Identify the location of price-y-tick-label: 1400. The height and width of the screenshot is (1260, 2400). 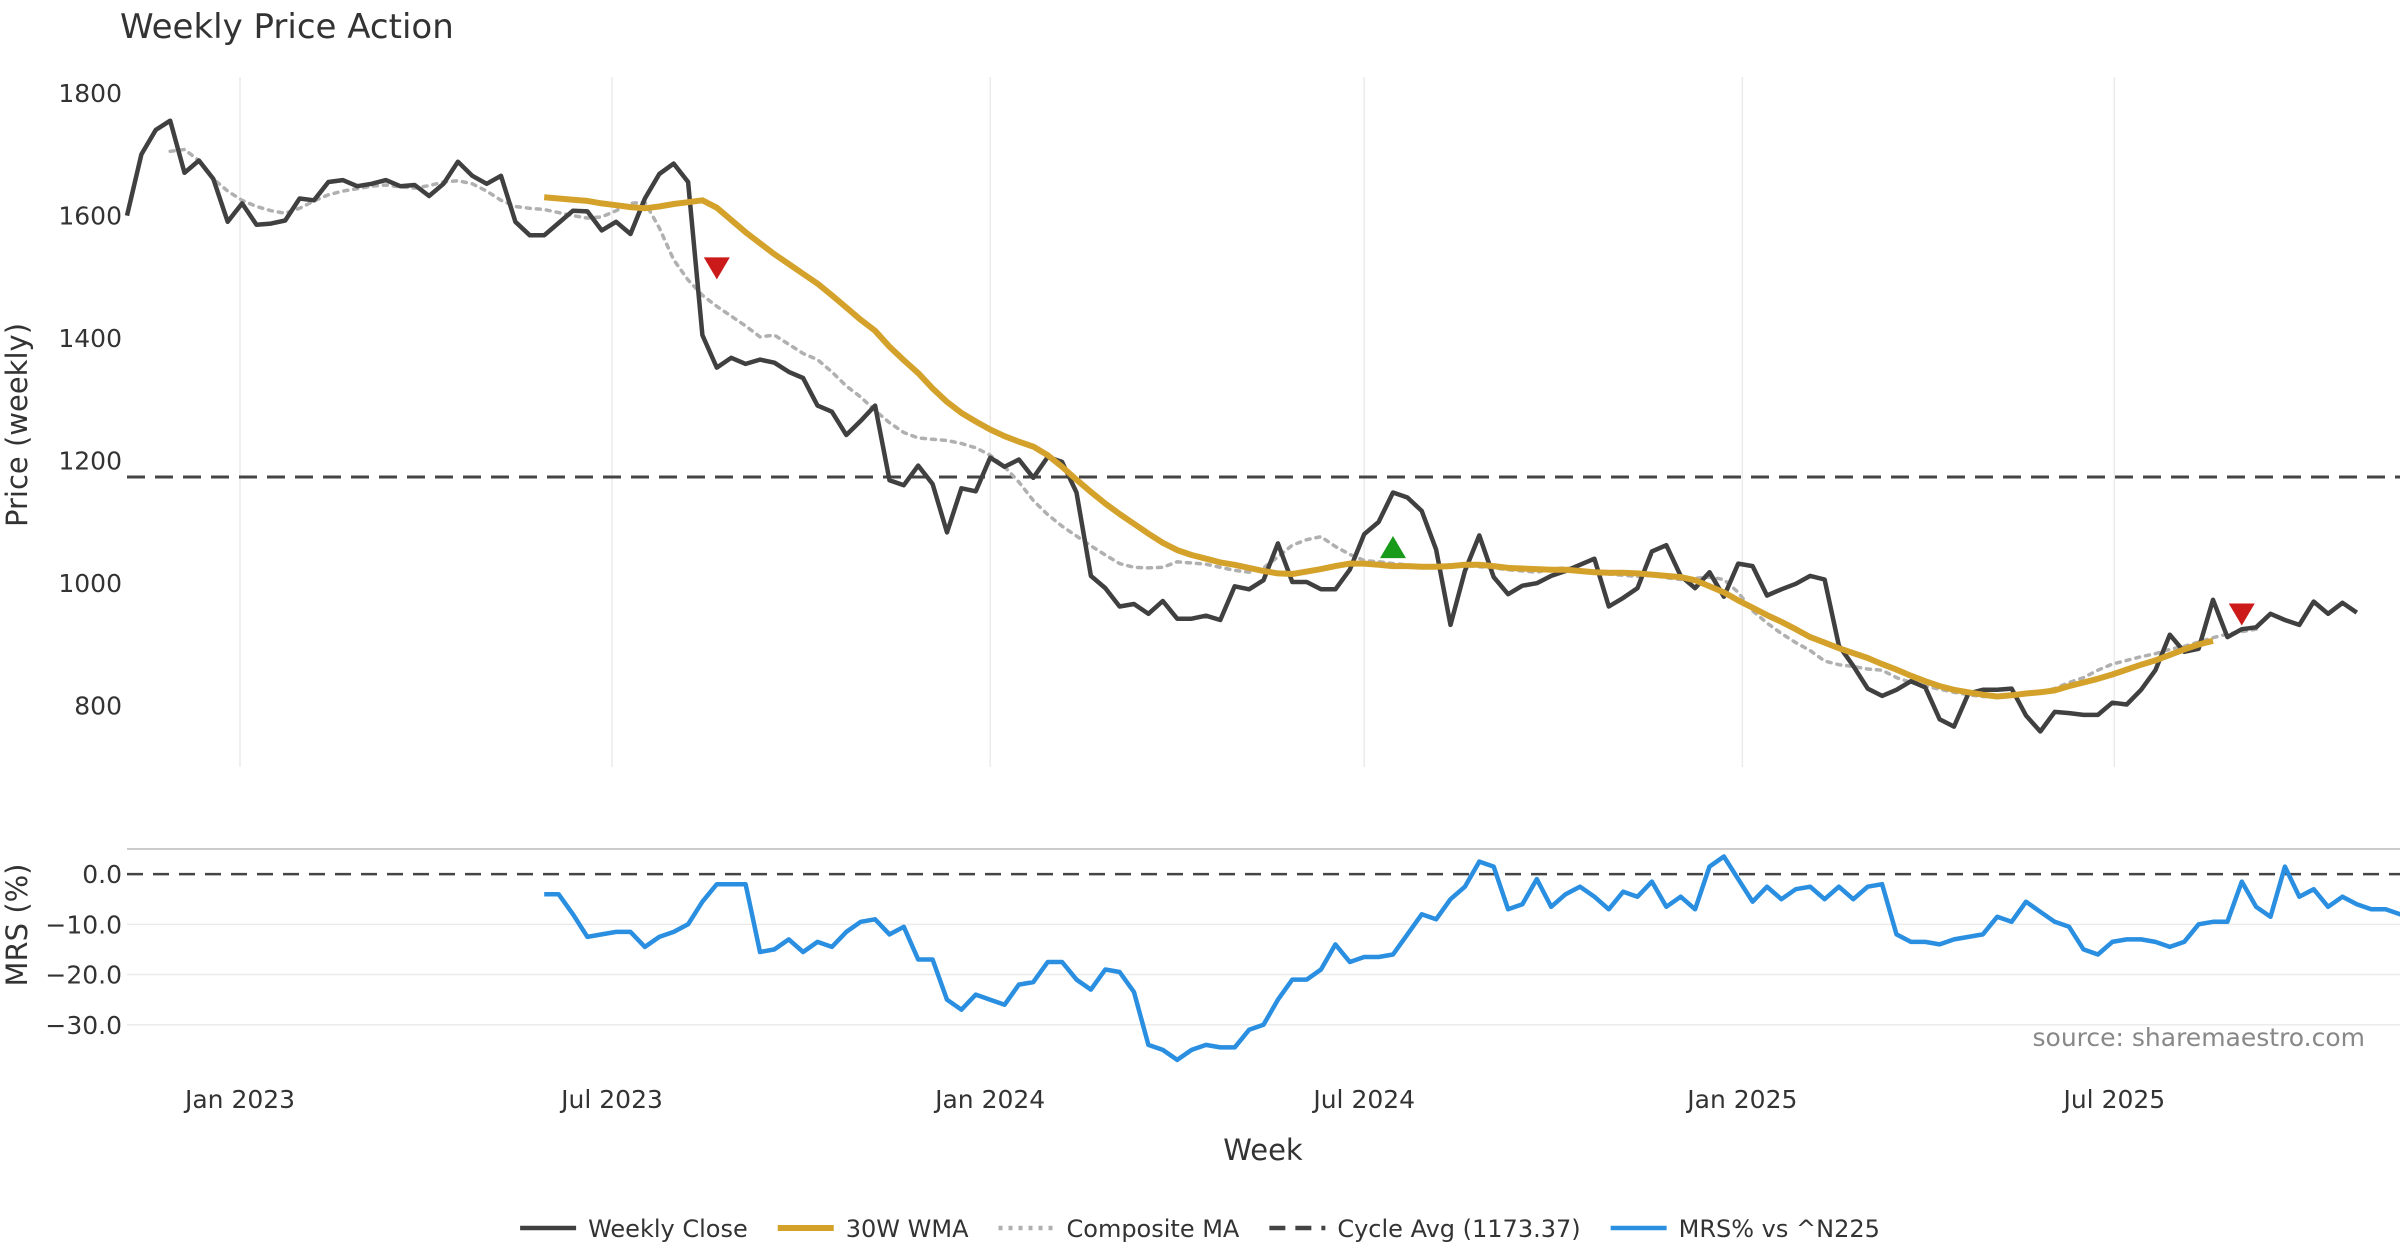
(90, 338).